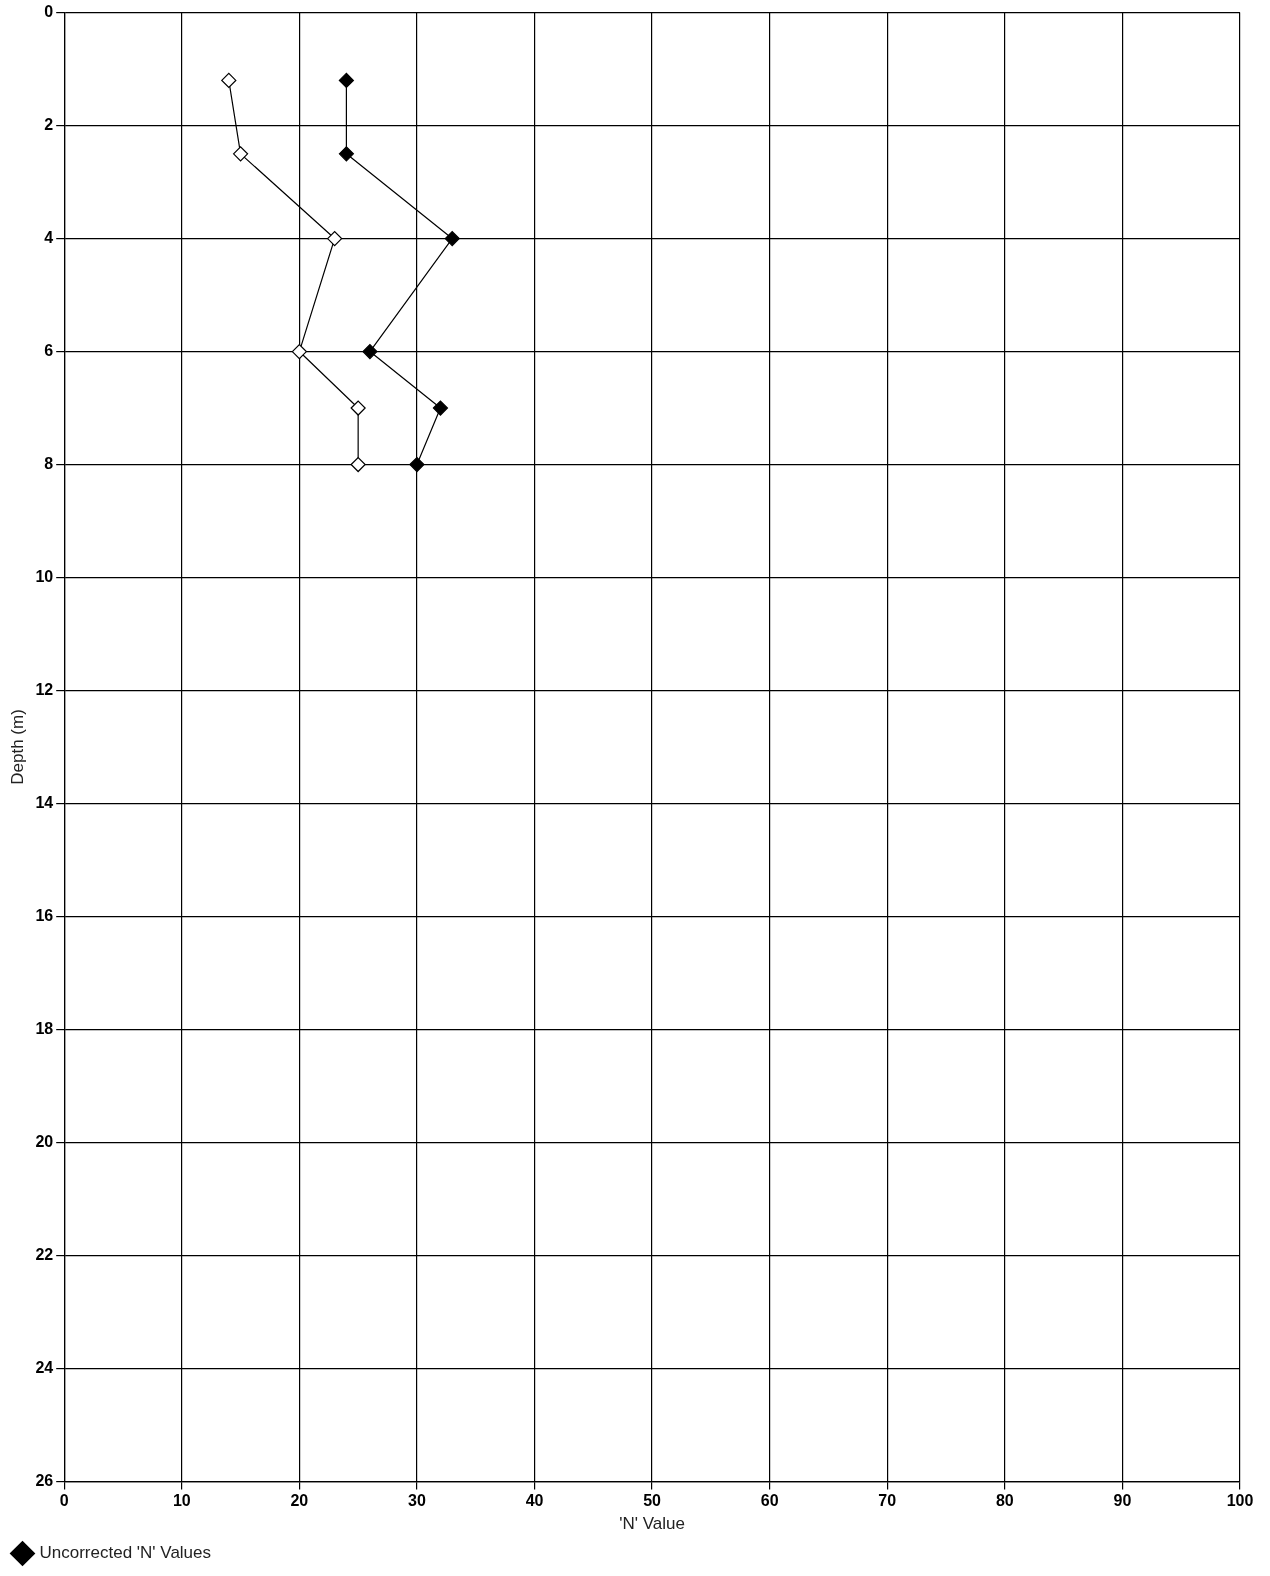  I want to click on y-tick-label: 26, so click(44, 1480).